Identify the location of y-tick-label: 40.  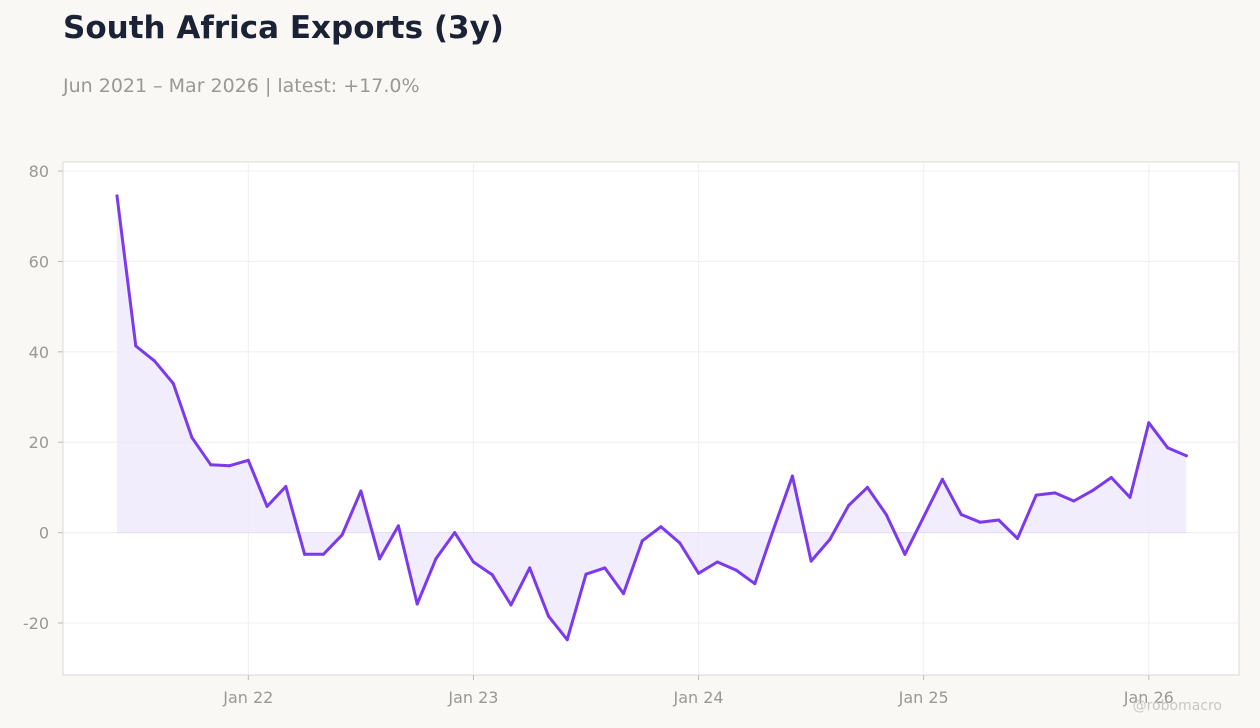
(39, 352).